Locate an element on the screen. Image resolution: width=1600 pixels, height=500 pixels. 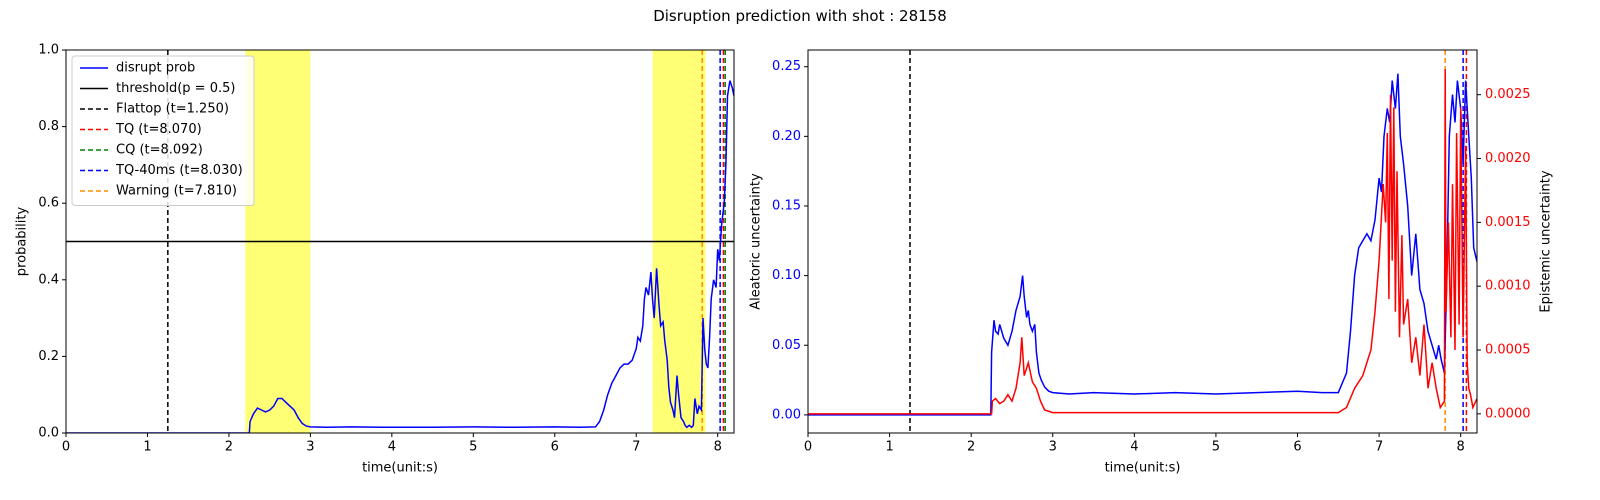
legend-label: CQ (t=8.092) is located at coordinates (159, 150).